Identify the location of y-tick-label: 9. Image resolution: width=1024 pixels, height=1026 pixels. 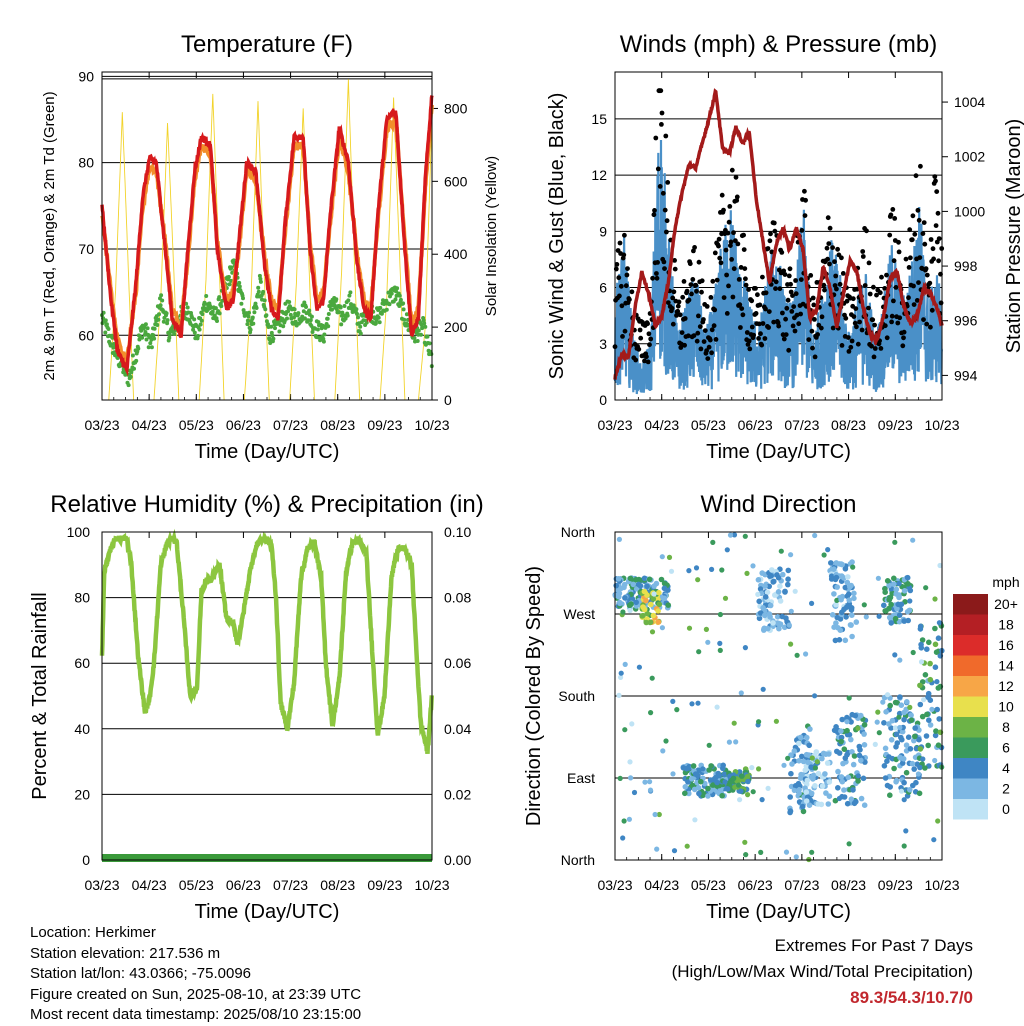
(603, 231).